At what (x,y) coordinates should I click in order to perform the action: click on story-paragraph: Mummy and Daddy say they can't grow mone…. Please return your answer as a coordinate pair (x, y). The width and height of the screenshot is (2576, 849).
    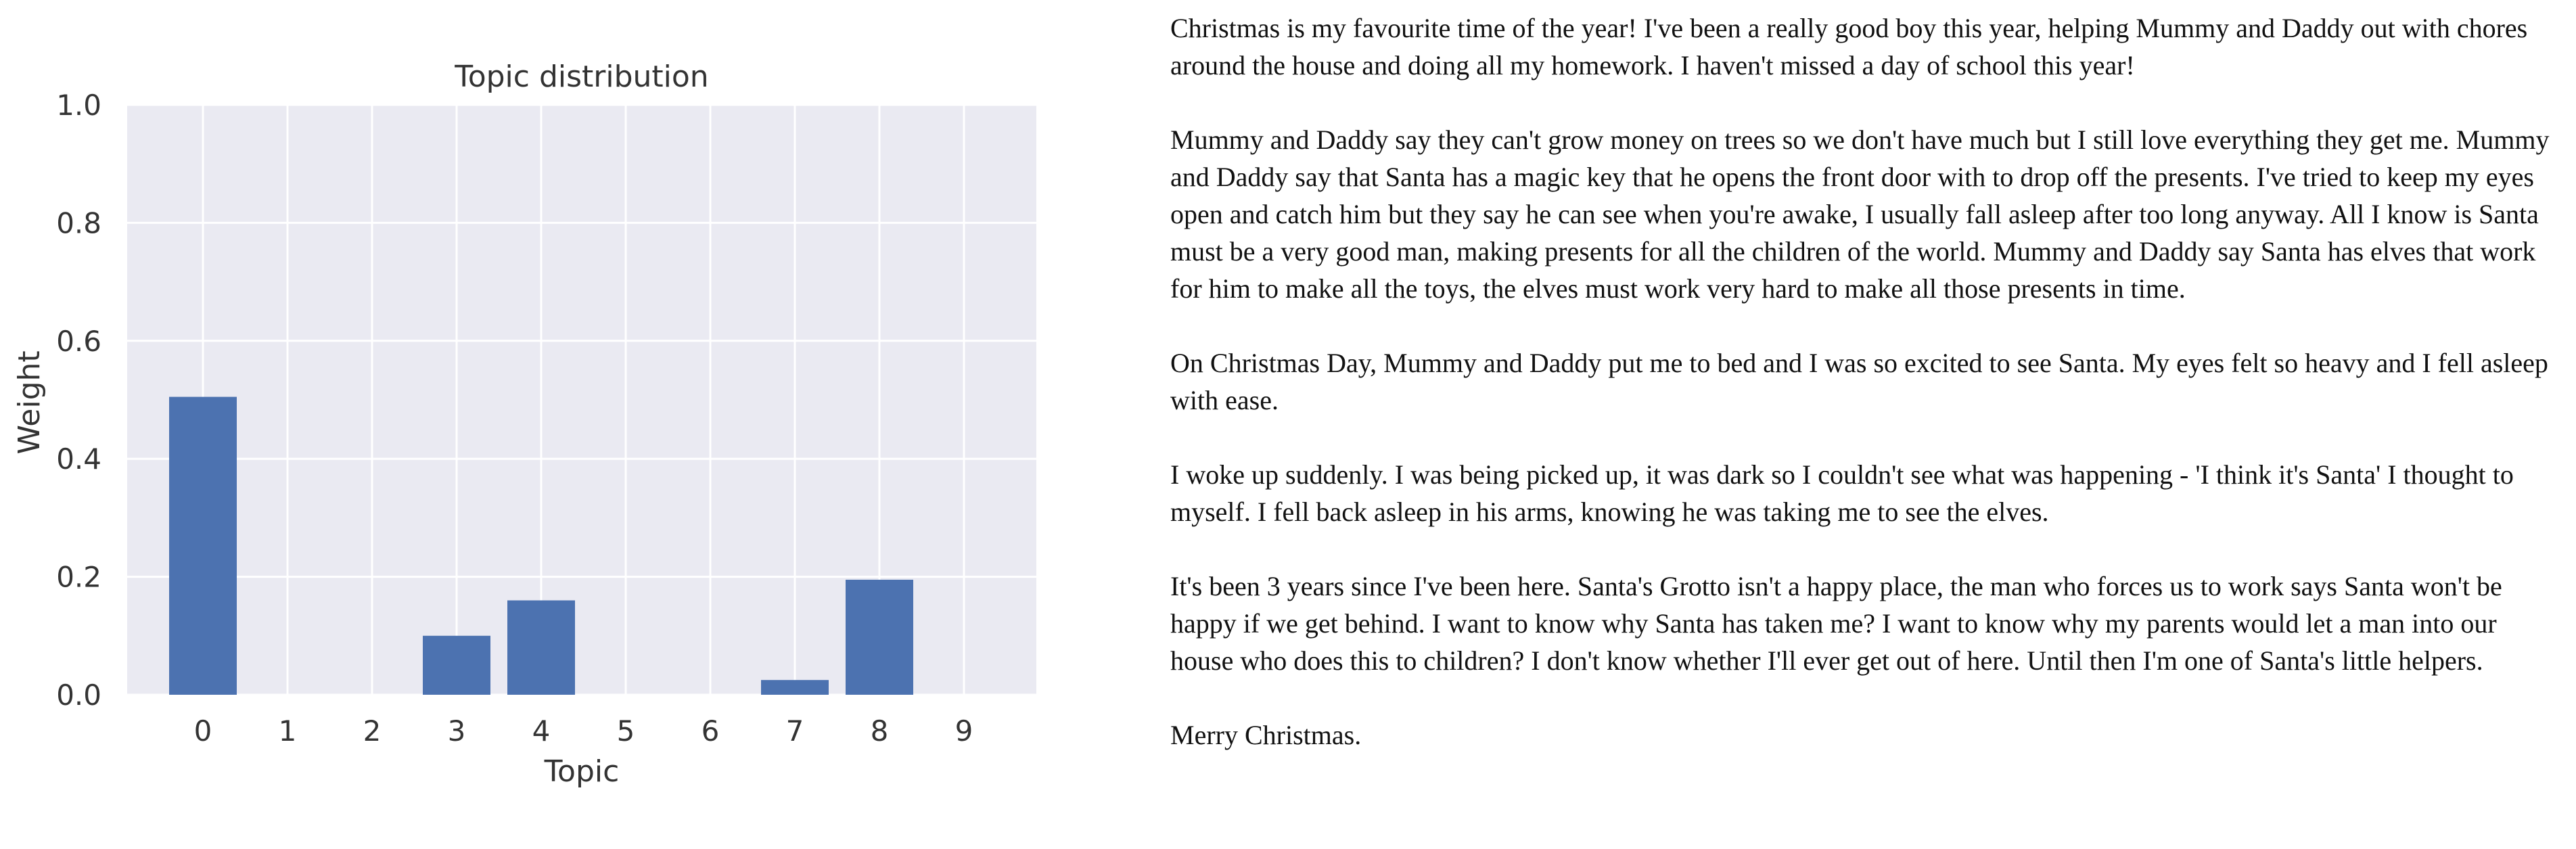
    Looking at the image, I should click on (1860, 214).